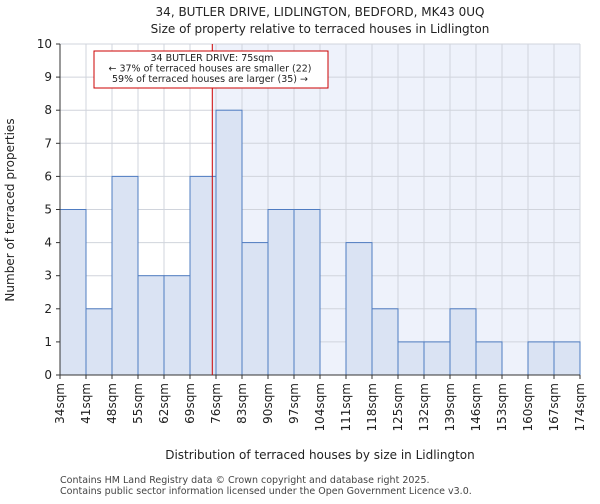  What do you see at coordinates (554, 407) in the screenshot?
I see `x-tick-label: 167sqm` at bounding box center [554, 407].